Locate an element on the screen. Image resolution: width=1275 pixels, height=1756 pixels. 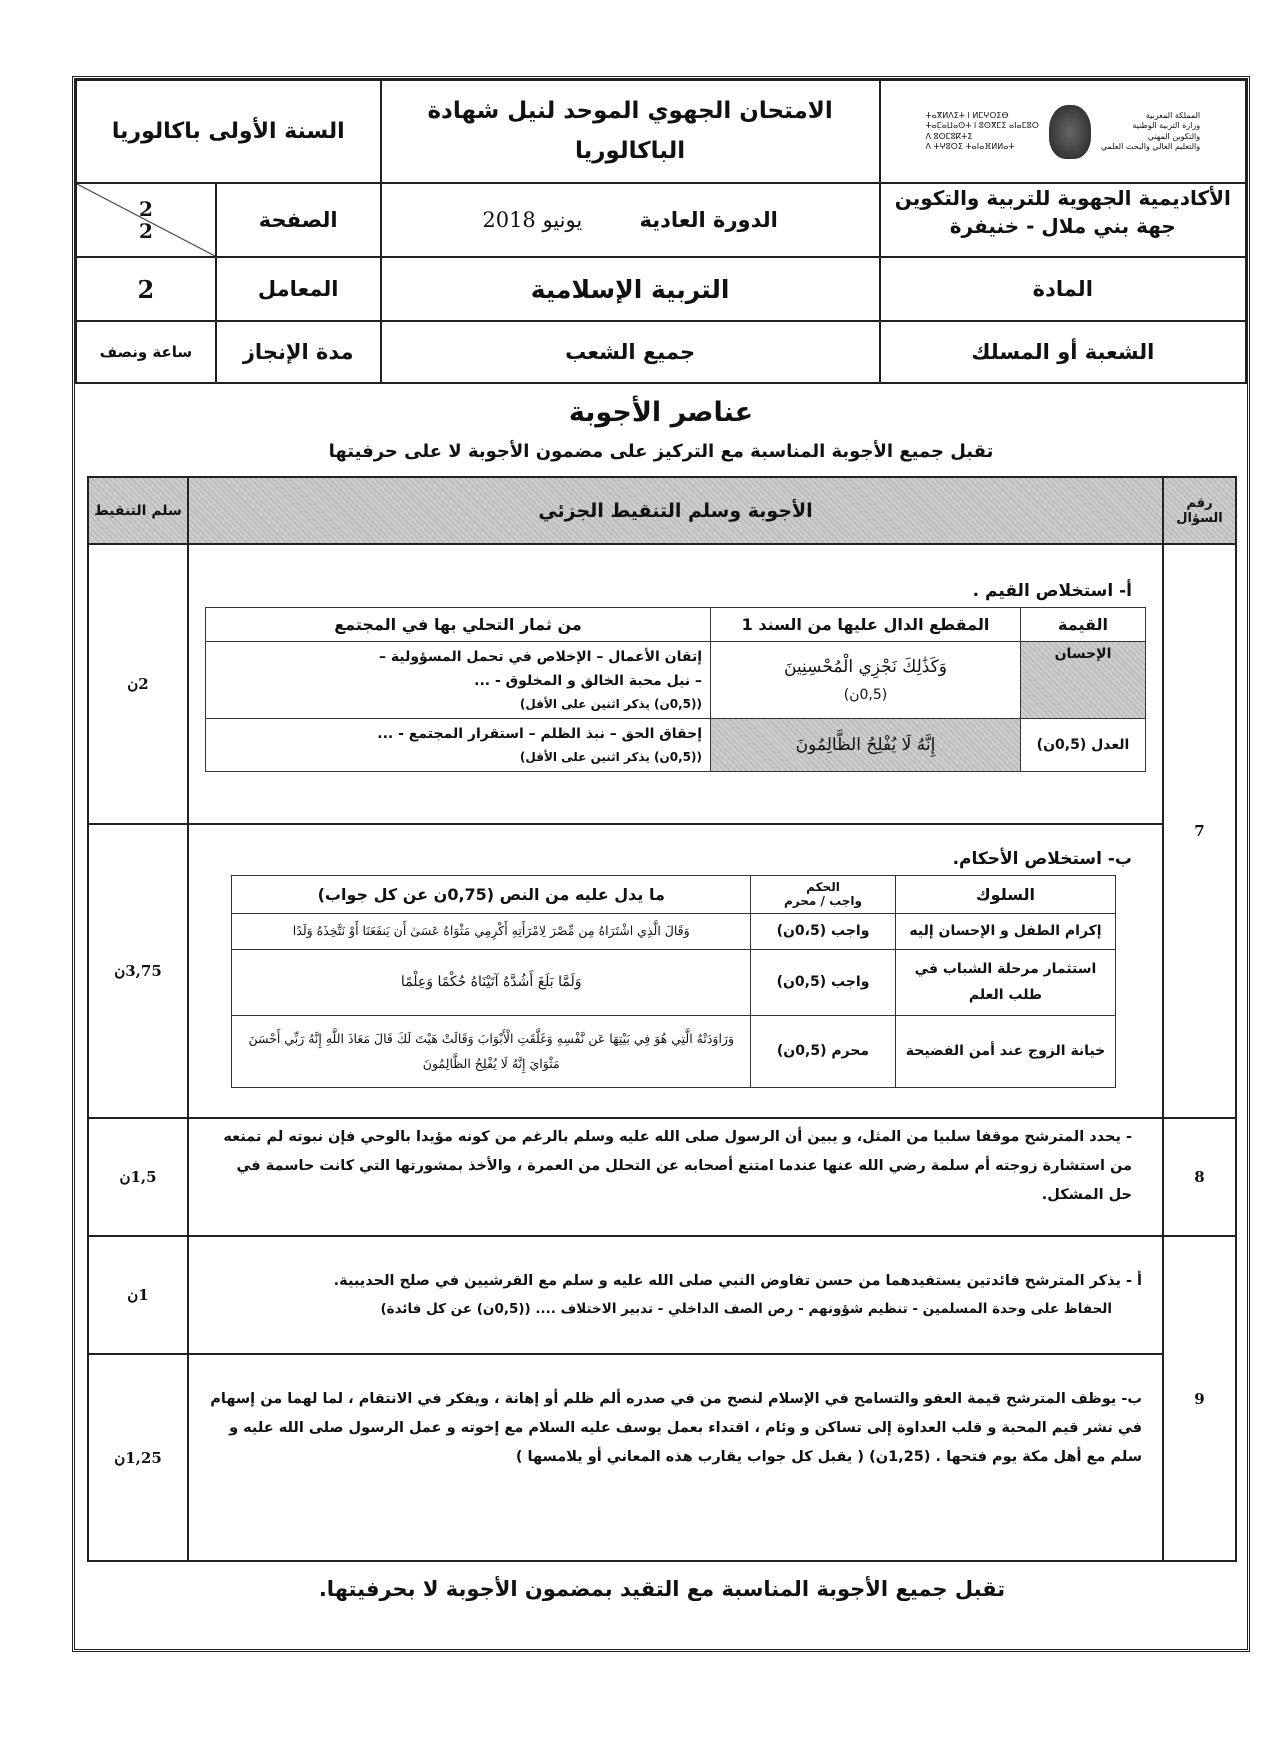
page-number: 2 2 is located at coordinates (146, 220).